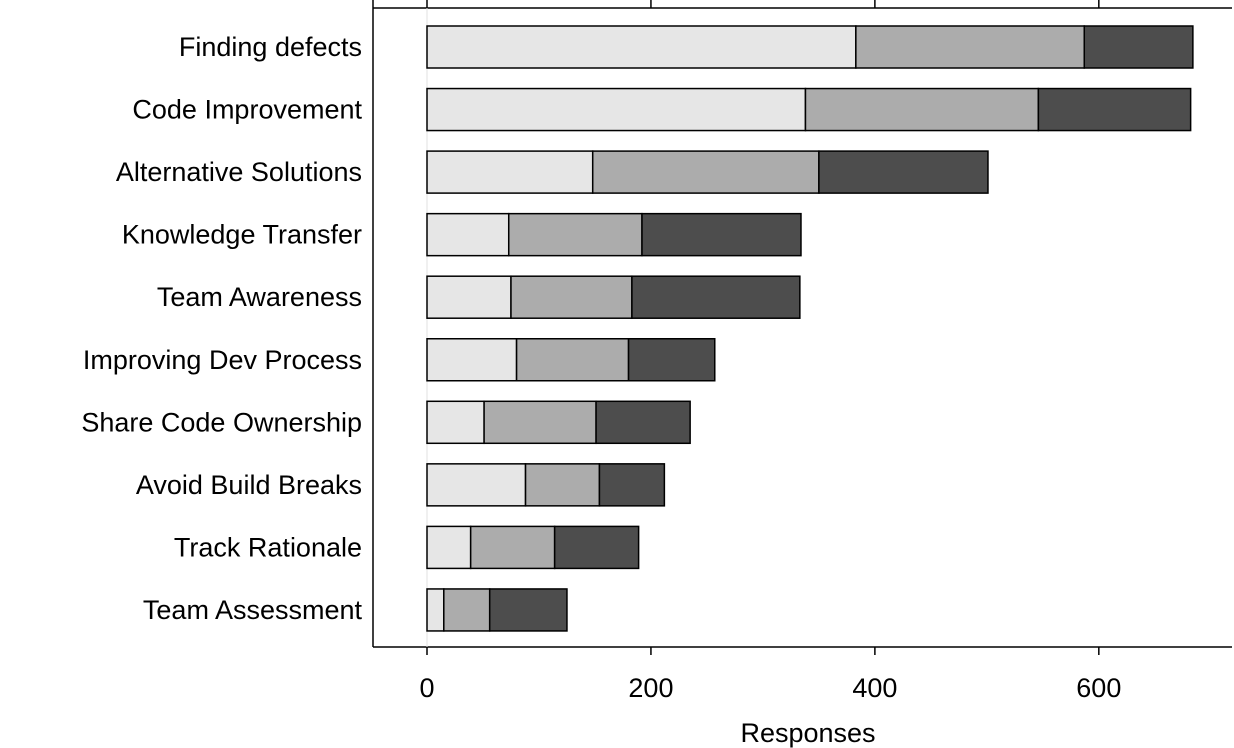 The height and width of the screenshot is (748, 1234). What do you see at coordinates (575, 234) in the screenshot?
I see `bar-segment-2-knowledge-transfer` at bounding box center [575, 234].